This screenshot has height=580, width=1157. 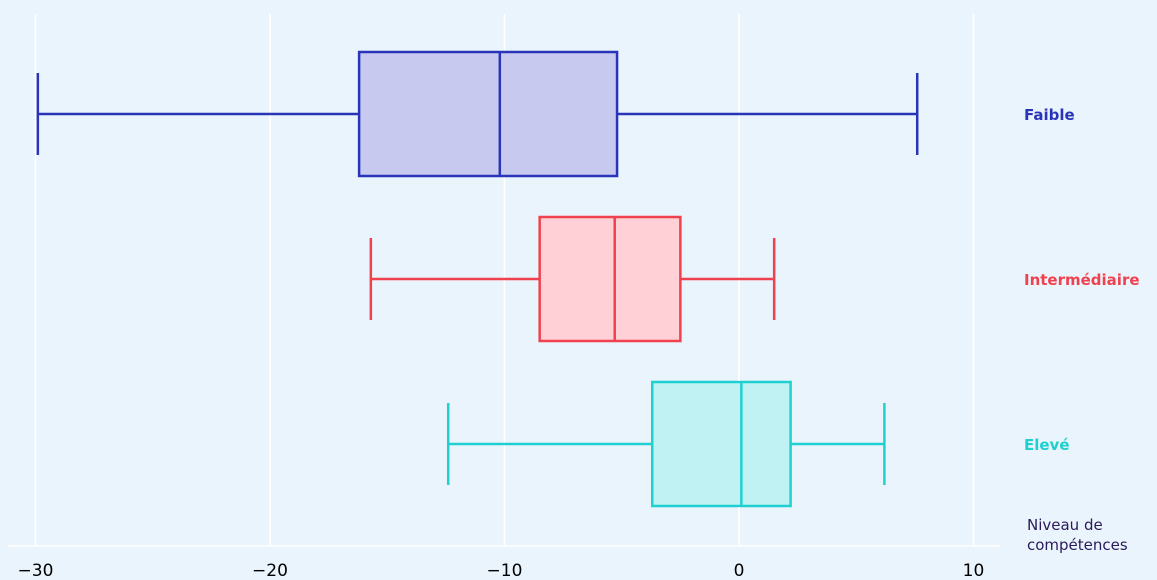 What do you see at coordinates (270, 570) in the screenshot?
I see `x-tick-label: −20` at bounding box center [270, 570].